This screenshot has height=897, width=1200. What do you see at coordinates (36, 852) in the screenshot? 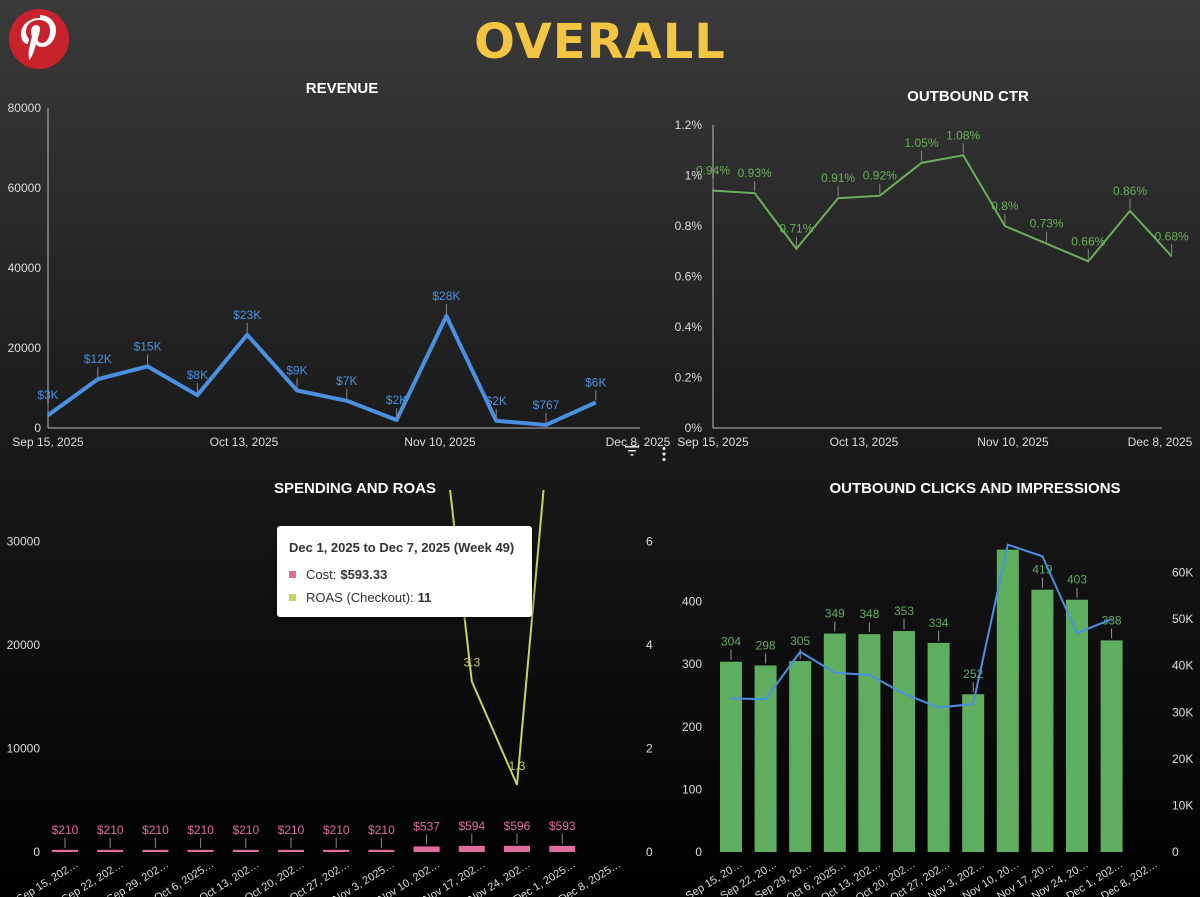
I see `spending-ytick: 0` at bounding box center [36, 852].